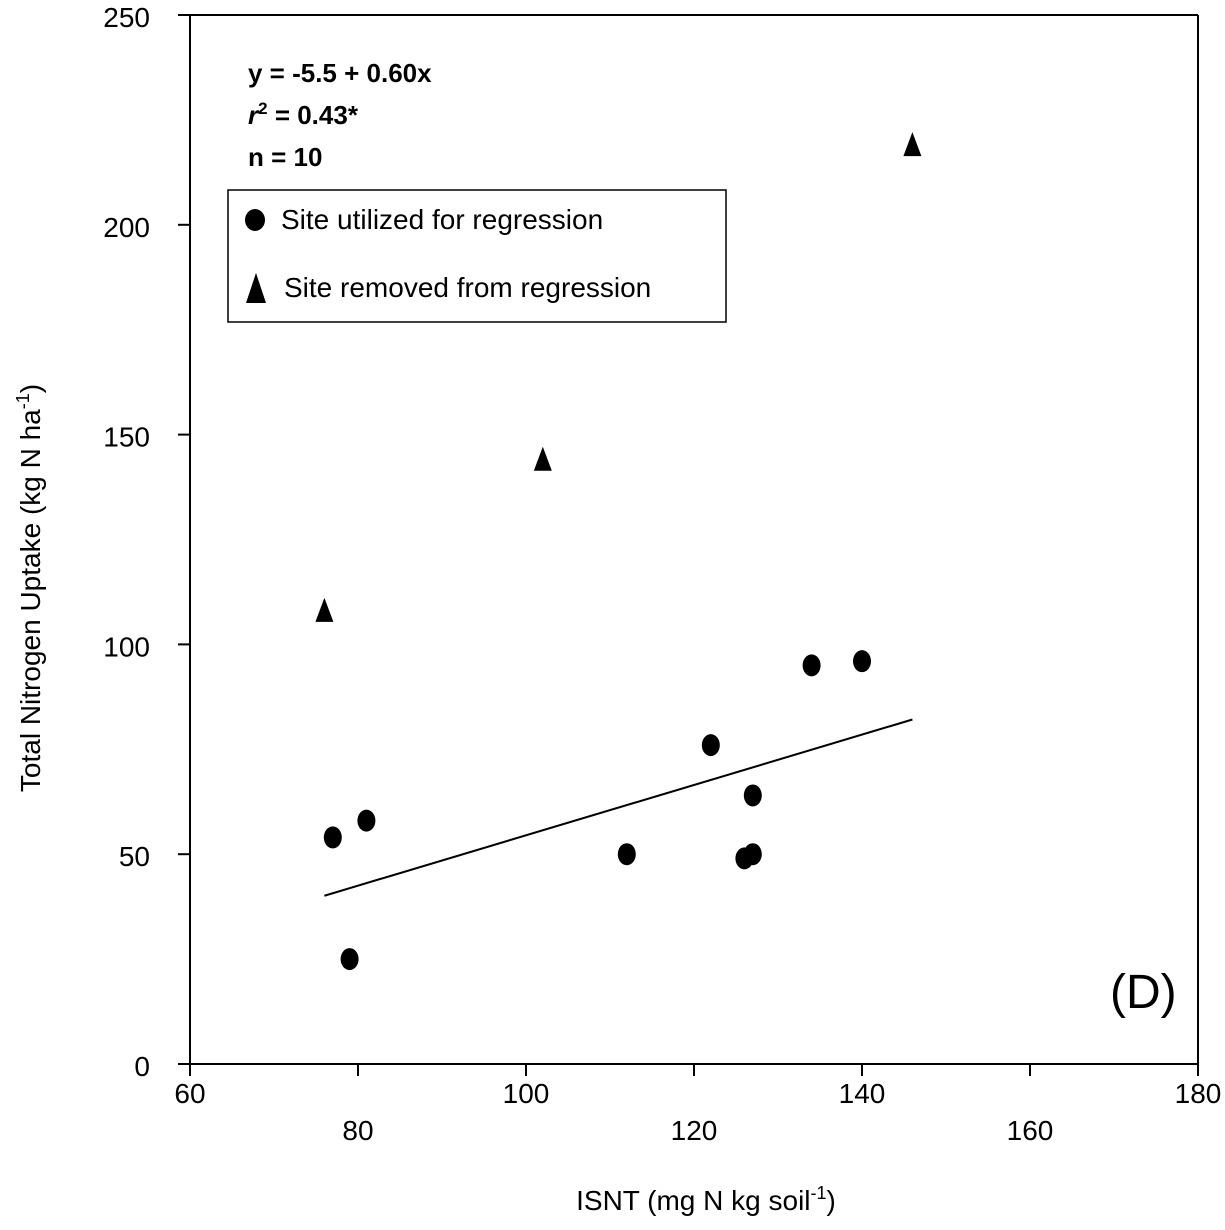 This screenshot has height=1230, width=1225. What do you see at coordinates (1198, 1093) in the screenshot?
I see `x-tick-label: 180` at bounding box center [1198, 1093].